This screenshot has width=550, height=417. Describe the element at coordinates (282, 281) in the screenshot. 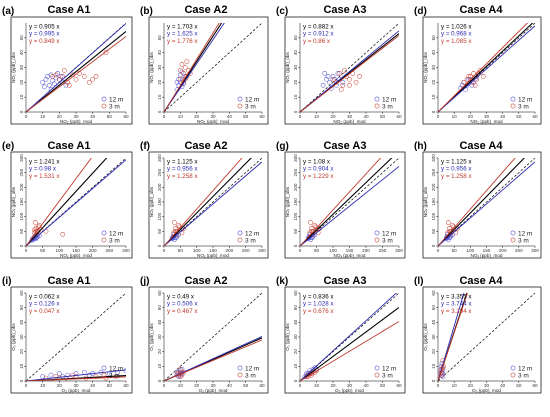

I see `panel-label: (k)` at that location.